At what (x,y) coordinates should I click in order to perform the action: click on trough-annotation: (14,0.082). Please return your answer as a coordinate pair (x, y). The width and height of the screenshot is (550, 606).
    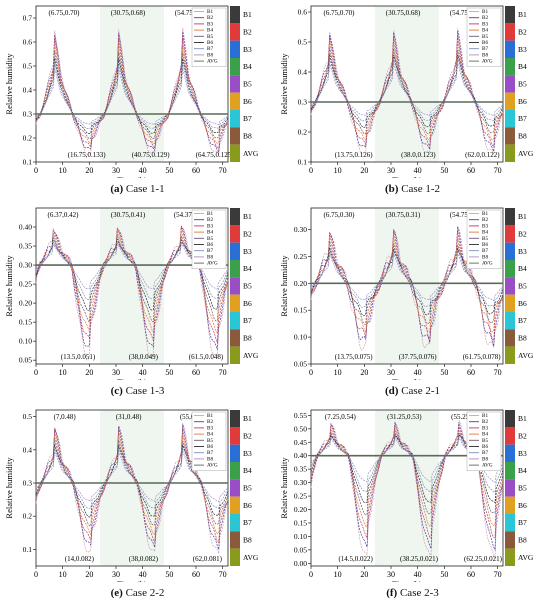
    Looking at the image, I should click on (80, 559).